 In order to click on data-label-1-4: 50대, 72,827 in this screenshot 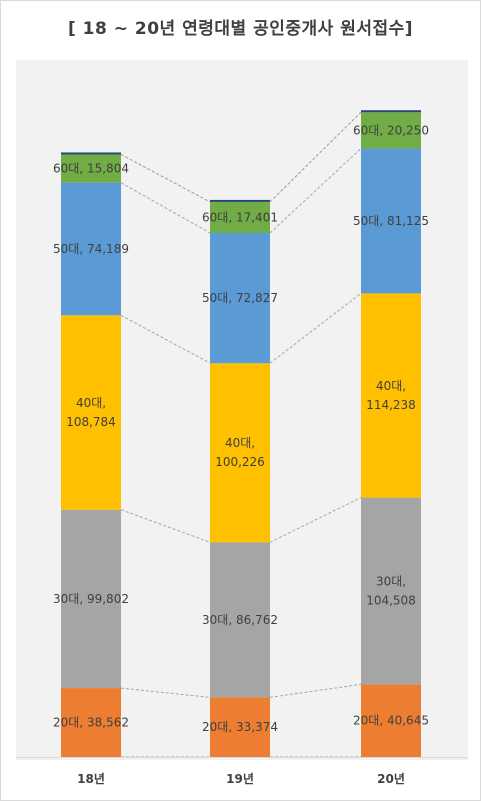, I will do `click(240, 298)`.